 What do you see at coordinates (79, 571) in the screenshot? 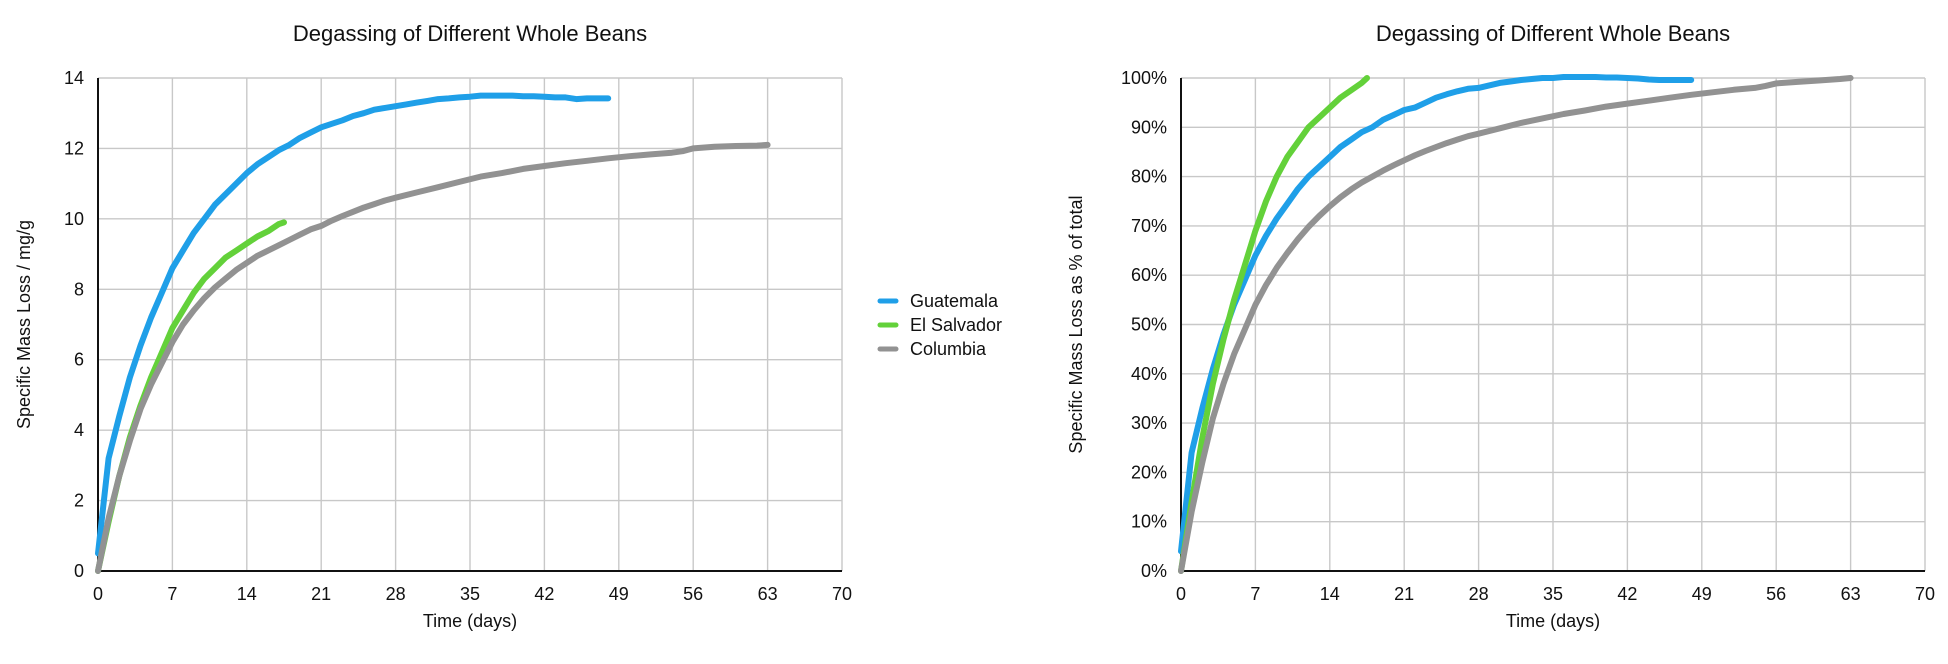
I see `y-tick-label: 0` at bounding box center [79, 571].